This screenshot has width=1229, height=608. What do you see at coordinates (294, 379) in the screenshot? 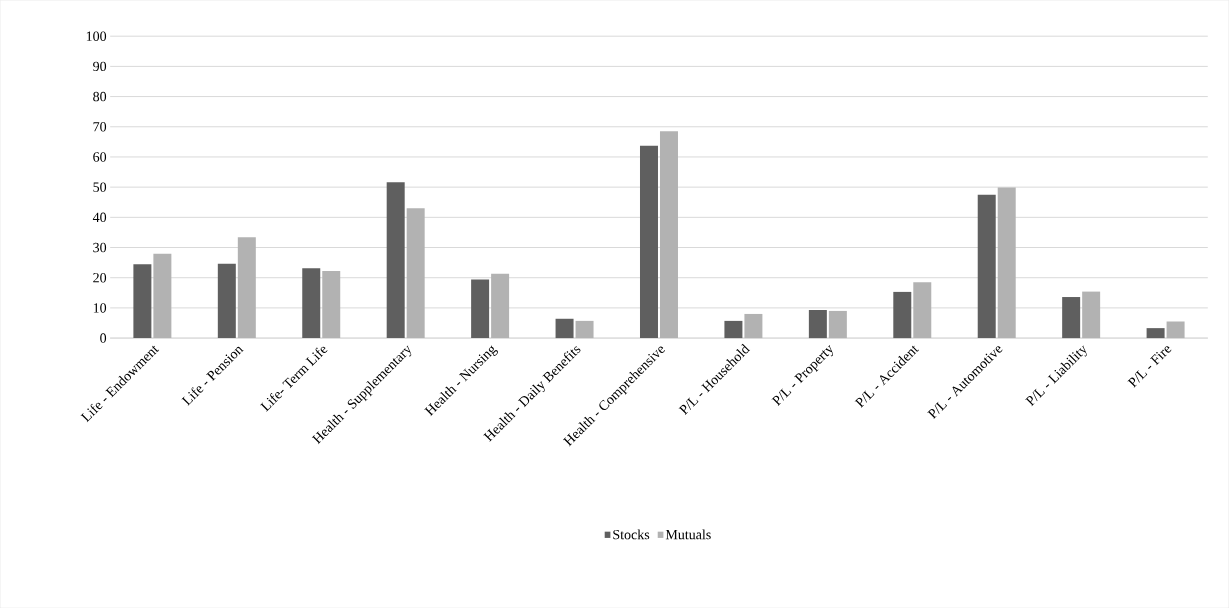
I see `x-tick-label: Life- Term Life` at bounding box center [294, 379].